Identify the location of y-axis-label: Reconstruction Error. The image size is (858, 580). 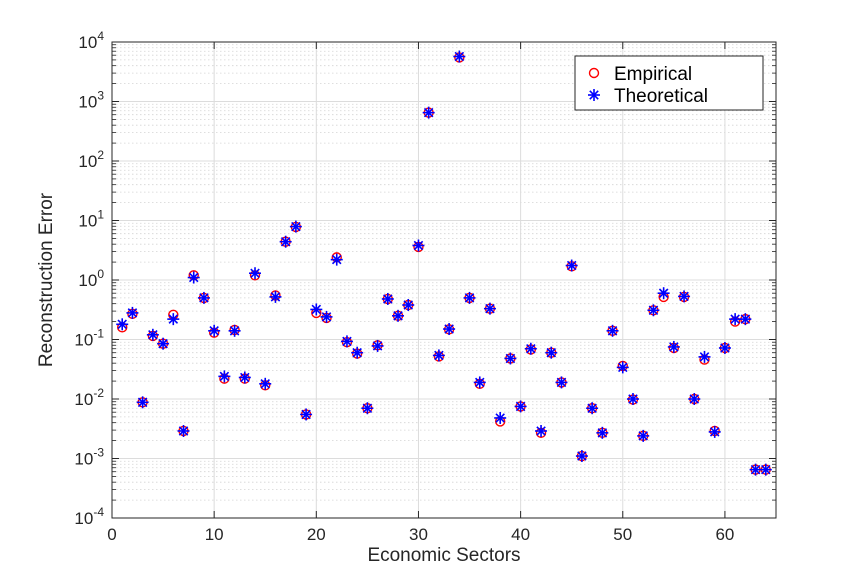
(46, 279).